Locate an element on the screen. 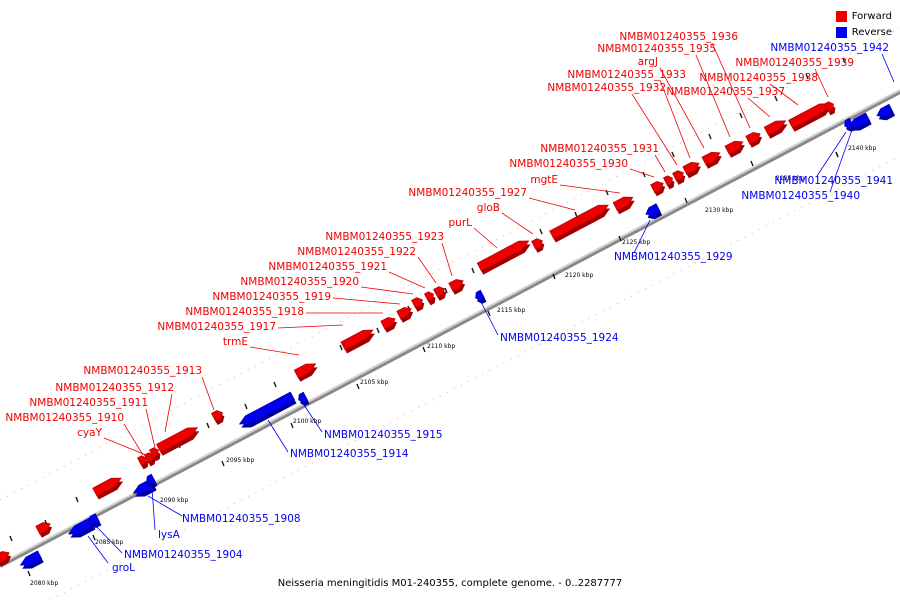 This screenshot has width=900, height=600. axis-tick-label: 2100 kbp is located at coordinates (307, 421).